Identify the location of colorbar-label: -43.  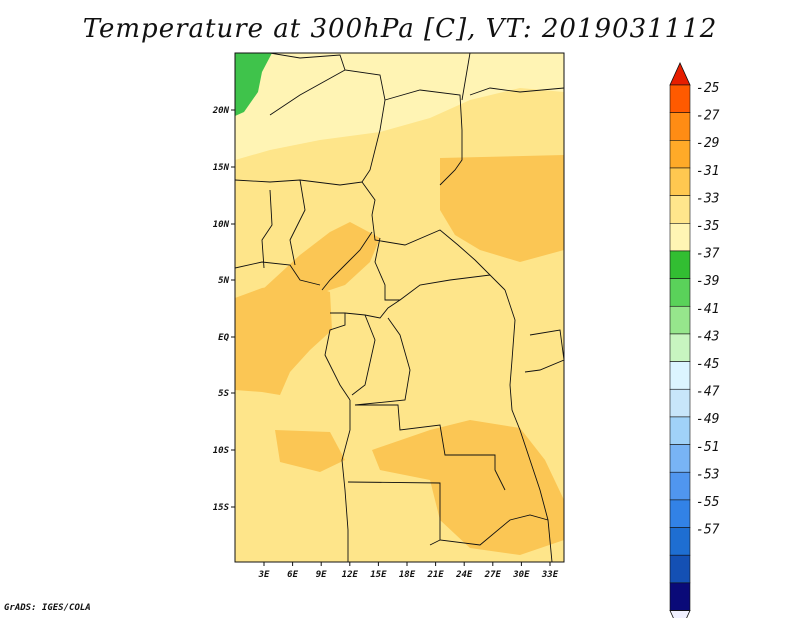
(707, 336).